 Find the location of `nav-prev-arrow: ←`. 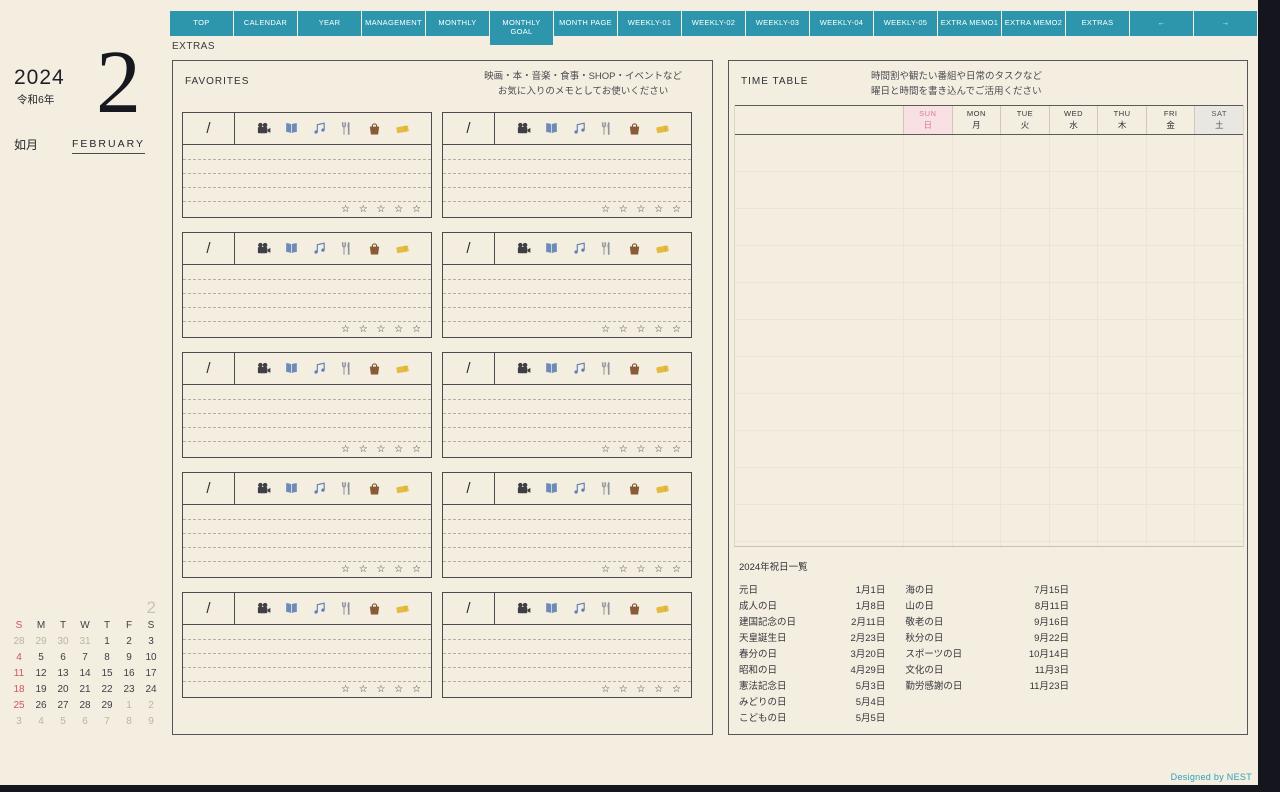

nav-prev-arrow: ← is located at coordinates (1161, 23).